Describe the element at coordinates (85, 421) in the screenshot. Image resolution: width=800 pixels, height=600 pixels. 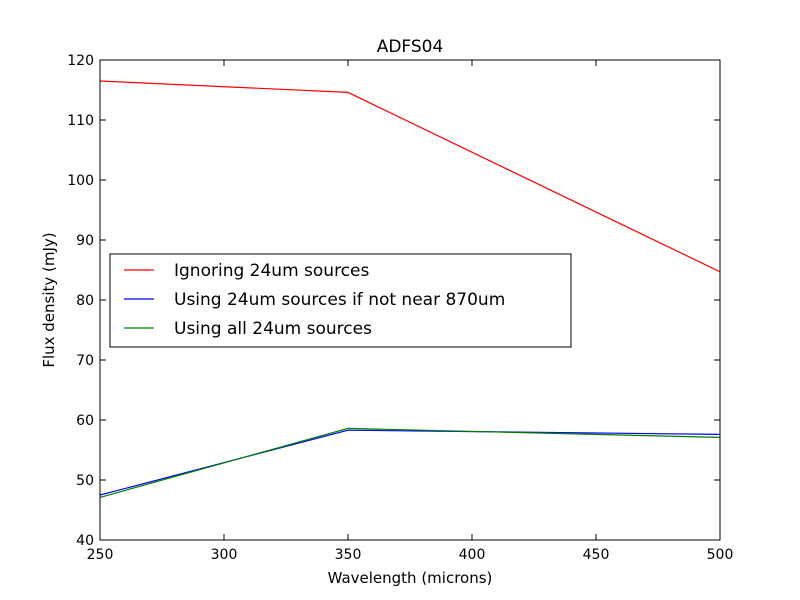
I see `y-tick-label-60: 60` at that location.